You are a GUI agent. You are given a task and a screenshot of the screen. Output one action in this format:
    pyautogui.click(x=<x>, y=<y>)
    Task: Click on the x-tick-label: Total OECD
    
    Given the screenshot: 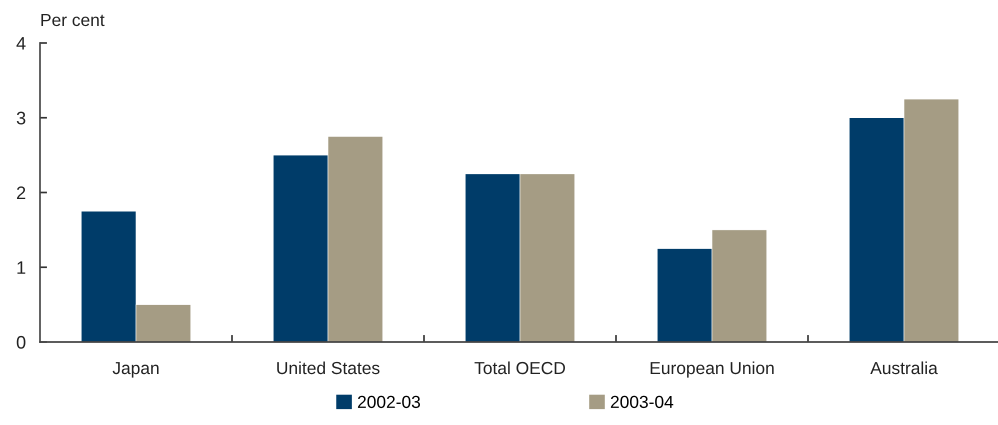 What is the action you would take?
    pyautogui.click(x=519, y=367)
    